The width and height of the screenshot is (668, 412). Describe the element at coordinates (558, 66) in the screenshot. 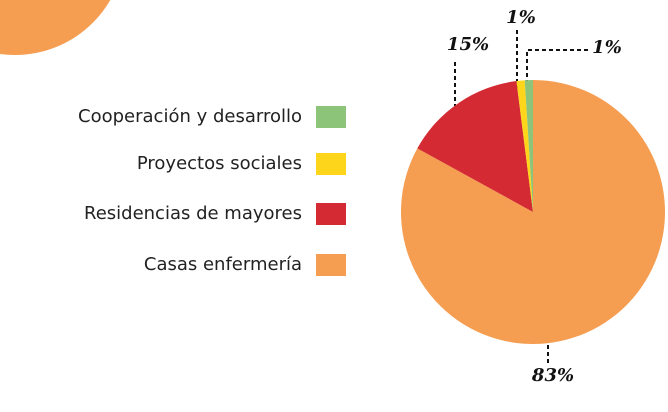

I see `leader-line` at that location.